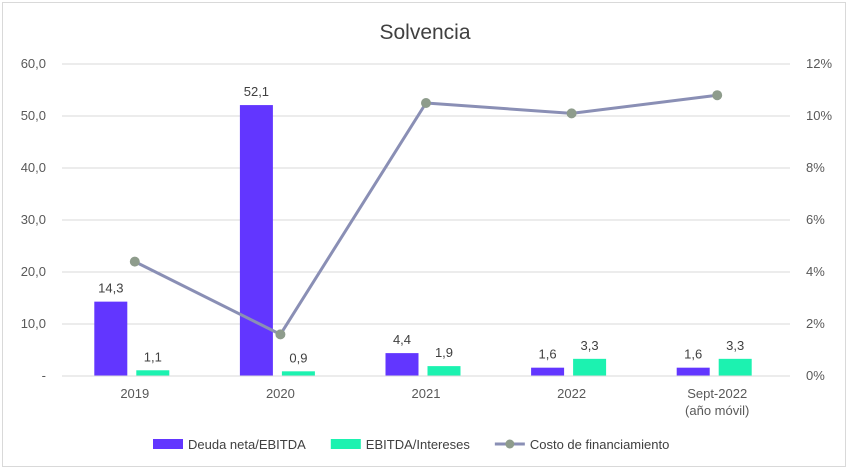  I want to click on y-left-tick-label: -, so click(44, 375).